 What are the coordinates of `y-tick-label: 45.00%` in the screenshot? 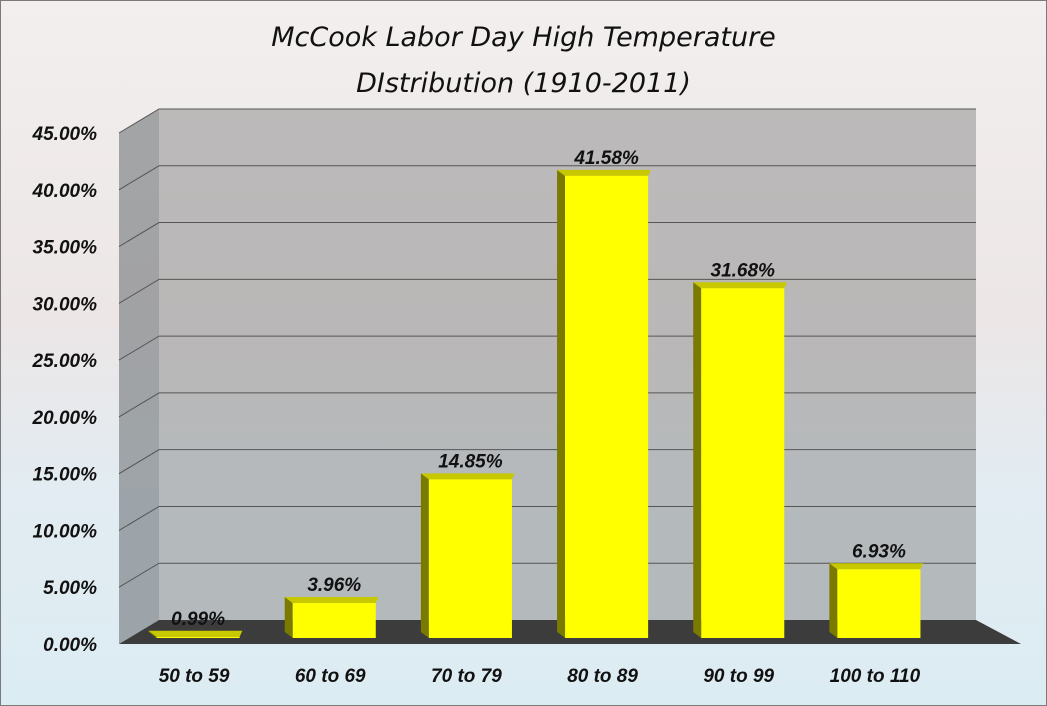 It's located at (65, 134).